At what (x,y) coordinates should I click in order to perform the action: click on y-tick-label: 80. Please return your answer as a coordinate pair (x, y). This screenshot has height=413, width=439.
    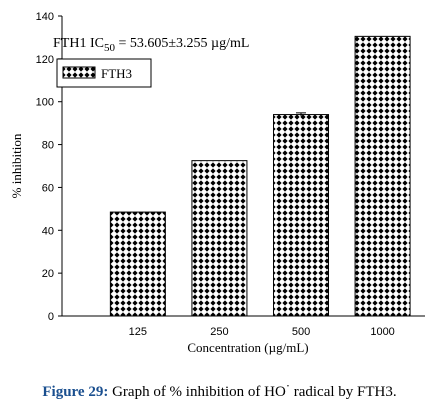
    Looking at the image, I should click on (48, 146).